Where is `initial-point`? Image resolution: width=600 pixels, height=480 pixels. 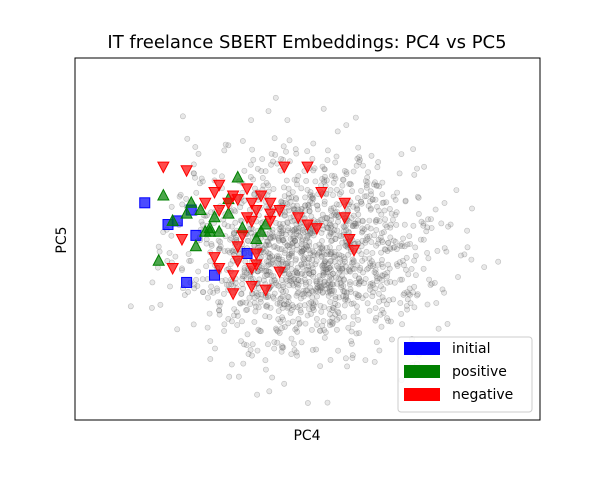 initial-point is located at coordinates (247, 253).